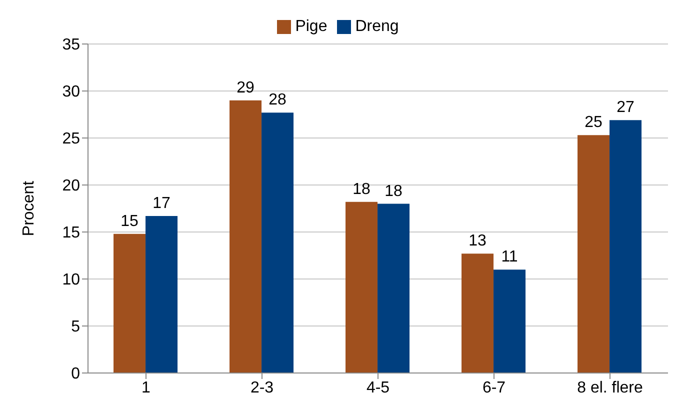 Image resolution: width=689 pixels, height=419 pixels. Describe the element at coordinates (71, 92) in the screenshot. I see `y-tick-label: 30` at that location.